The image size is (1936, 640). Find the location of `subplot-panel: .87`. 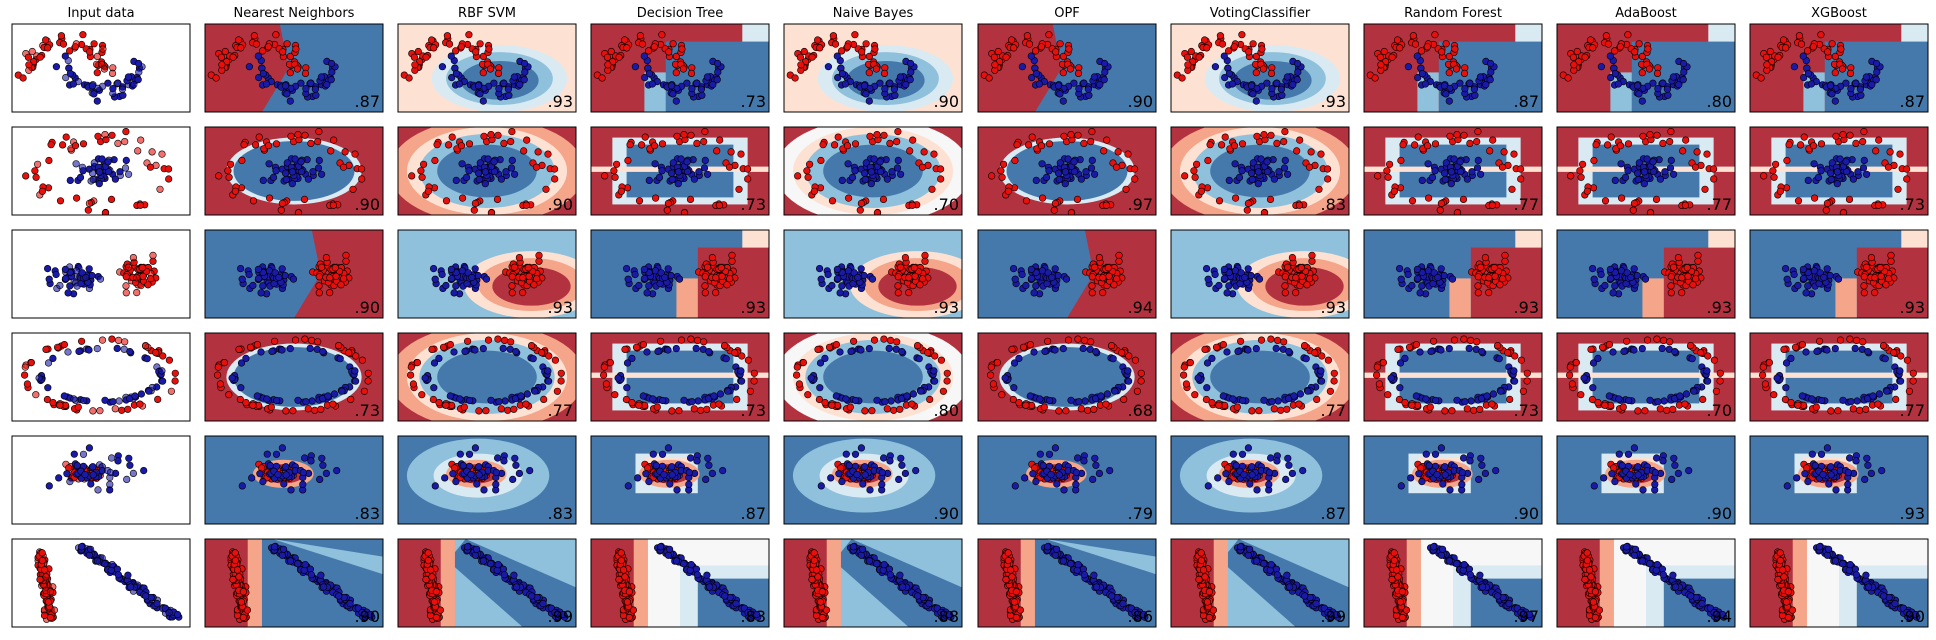

subplot-panel: .87 is located at coordinates (1839, 68).